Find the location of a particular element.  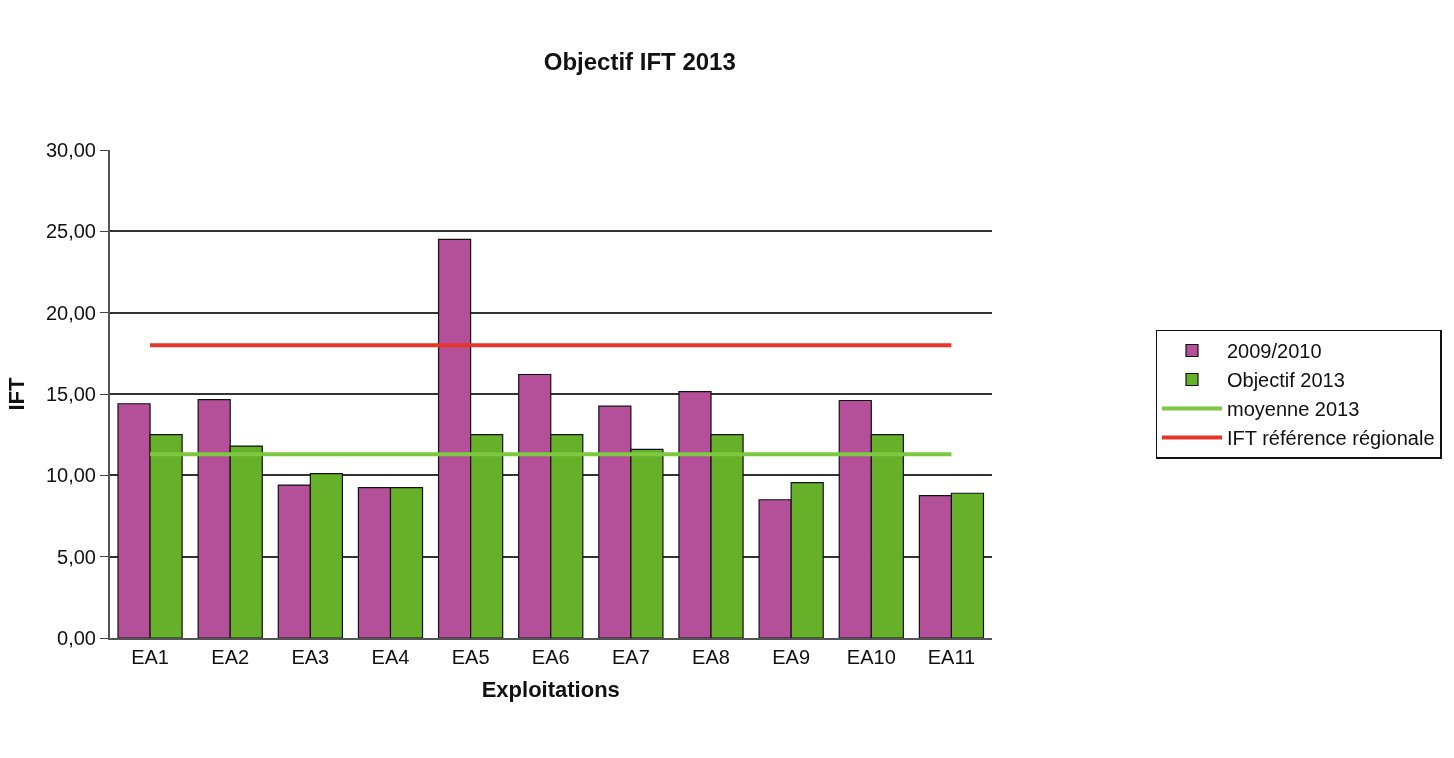

x-tick-label: EA10 is located at coordinates (871, 657).